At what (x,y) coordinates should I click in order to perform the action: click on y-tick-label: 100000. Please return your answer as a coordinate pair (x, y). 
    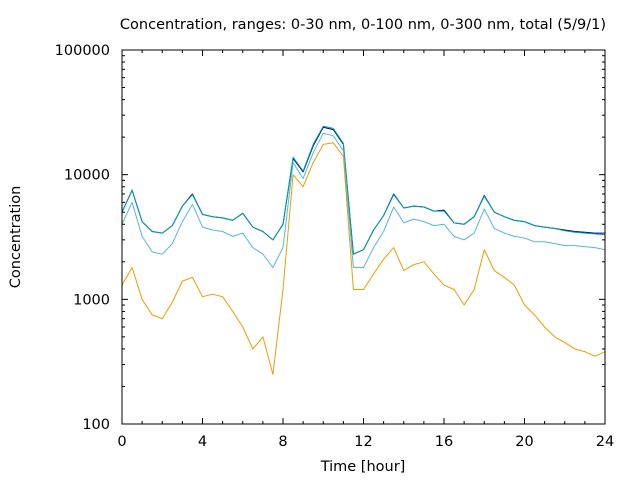
    Looking at the image, I should click on (82, 51).